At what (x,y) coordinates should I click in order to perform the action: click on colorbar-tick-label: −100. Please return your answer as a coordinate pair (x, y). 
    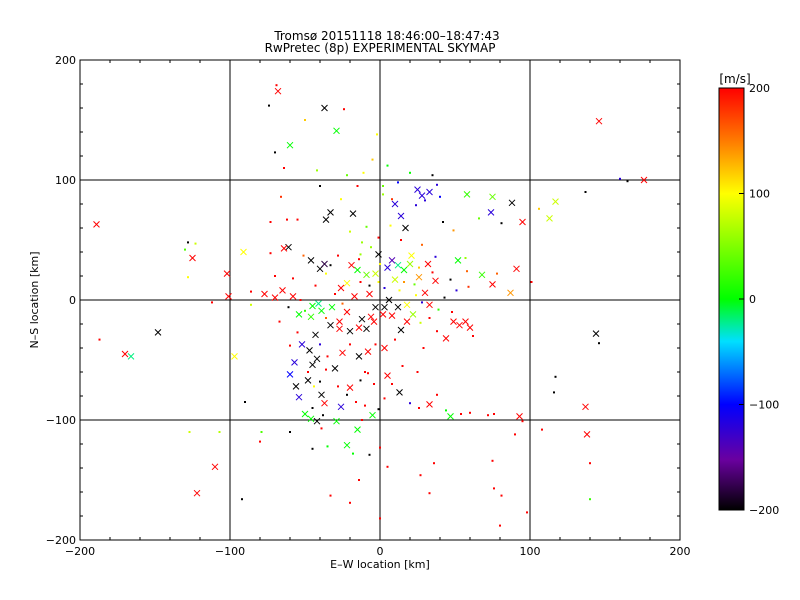
    Looking at the image, I should click on (764, 405).